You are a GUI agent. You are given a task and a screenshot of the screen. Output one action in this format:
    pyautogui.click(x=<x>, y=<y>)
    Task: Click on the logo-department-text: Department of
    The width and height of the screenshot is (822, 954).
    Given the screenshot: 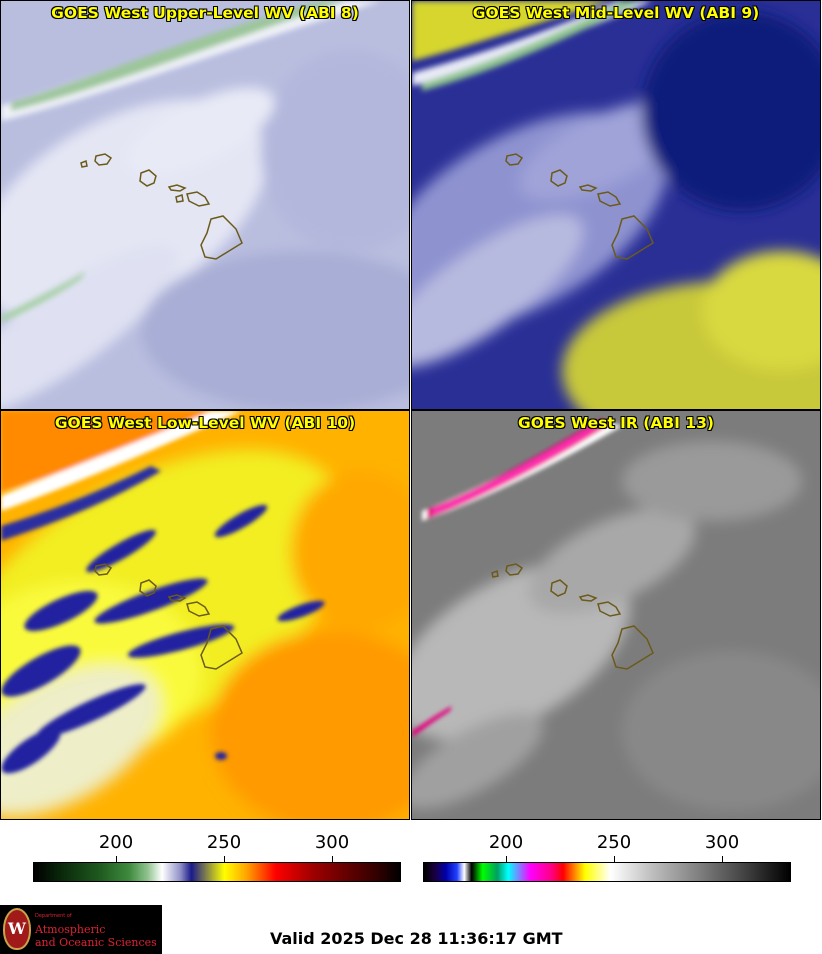 What is the action you would take?
    pyautogui.click(x=53, y=916)
    